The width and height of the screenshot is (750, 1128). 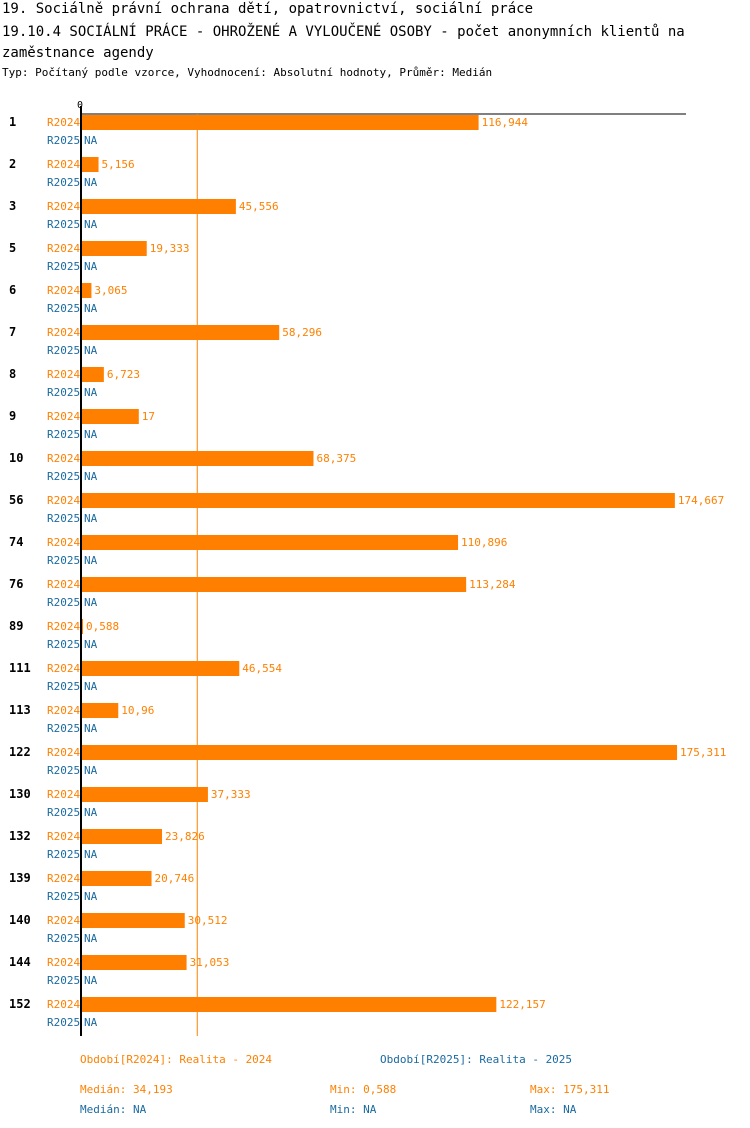 What do you see at coordinates (12, 416) in the screenshot?
I see `category-label: 9` at bounding box center [12, 416].